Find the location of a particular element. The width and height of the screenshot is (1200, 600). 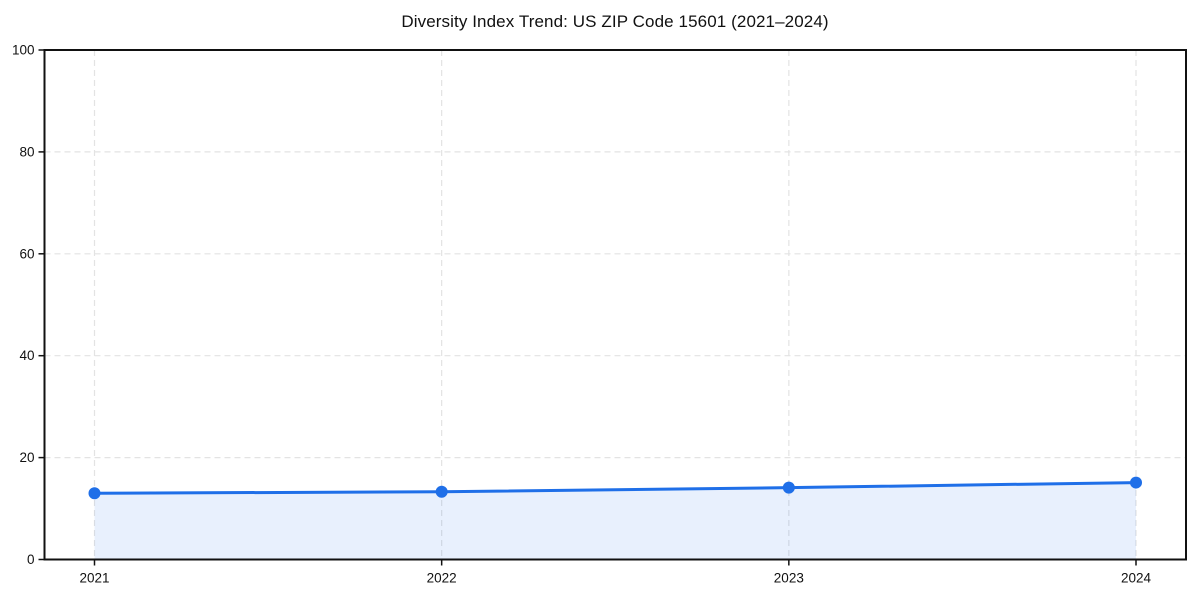

series-area is located at coordinates (615, 521).